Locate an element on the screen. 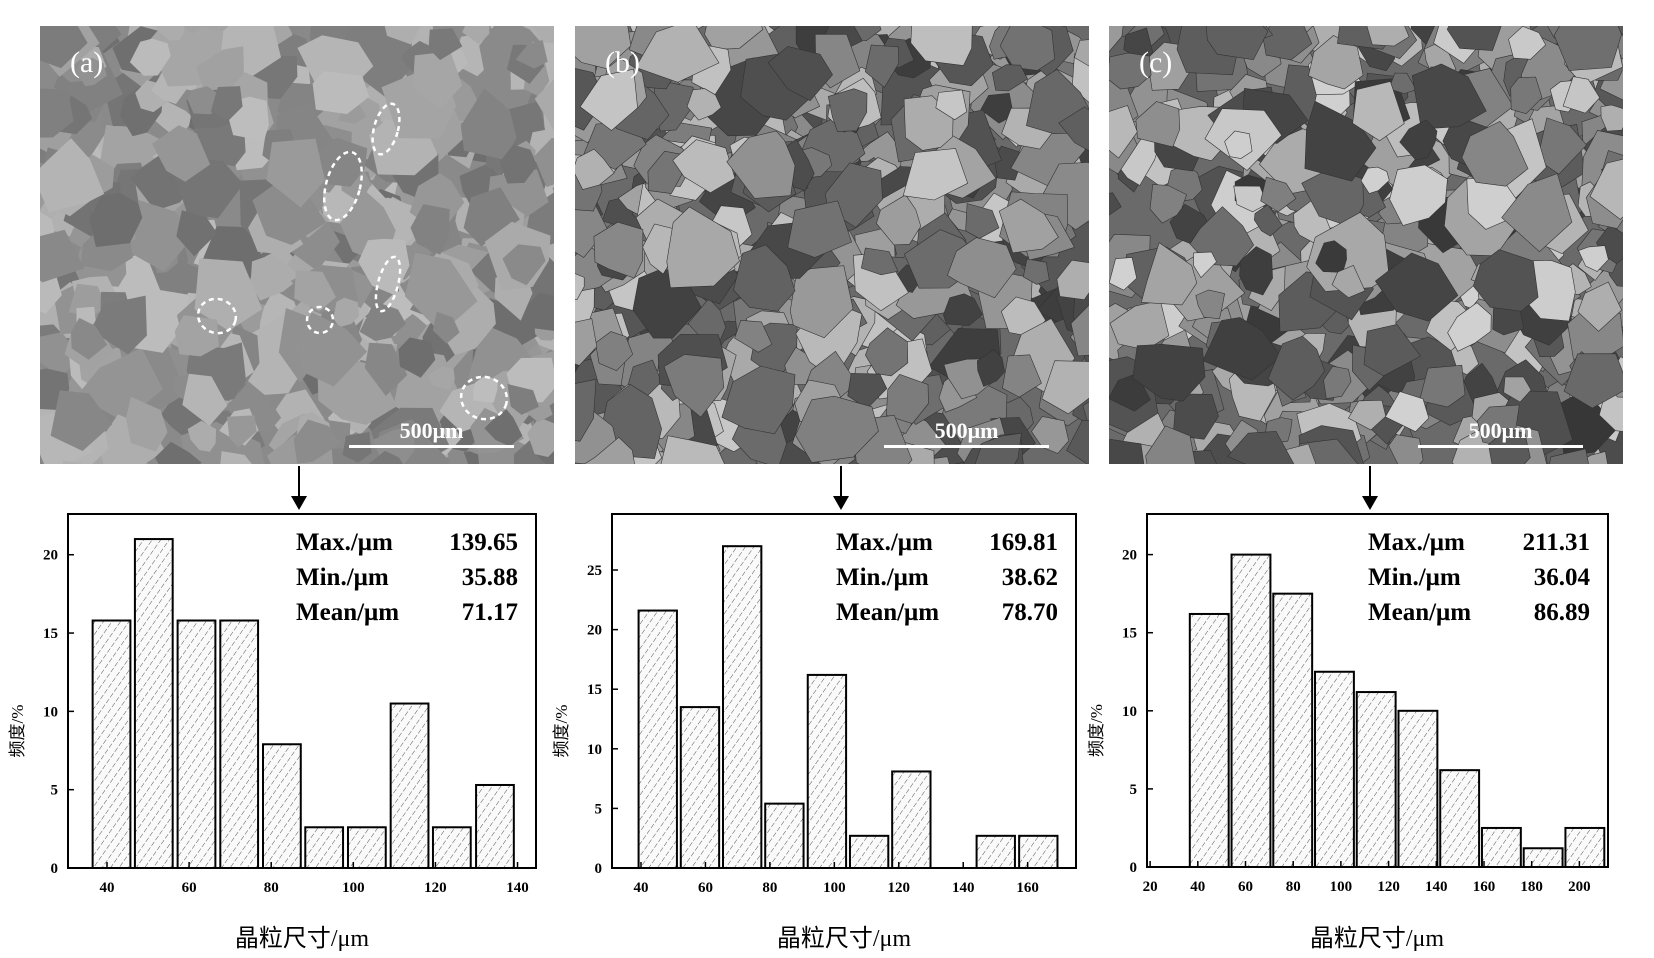 Image resolution: width=1654 pixels, height=958 pixels. scale-bar-label-b: 500μm is located at coordinates (966, 430).